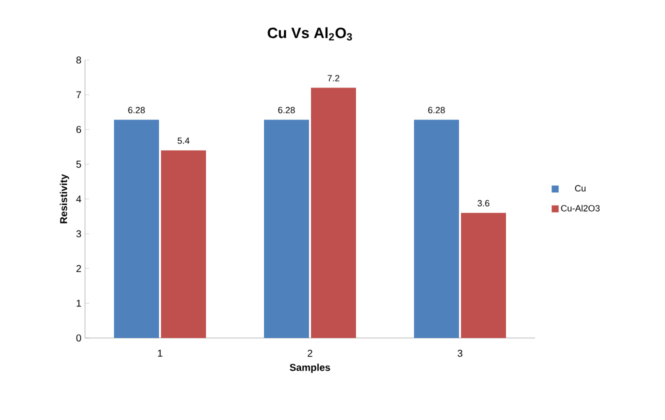 This screenshot has height=420, width=665. I want to click on x-tick-label: 3, so click(460, 353).